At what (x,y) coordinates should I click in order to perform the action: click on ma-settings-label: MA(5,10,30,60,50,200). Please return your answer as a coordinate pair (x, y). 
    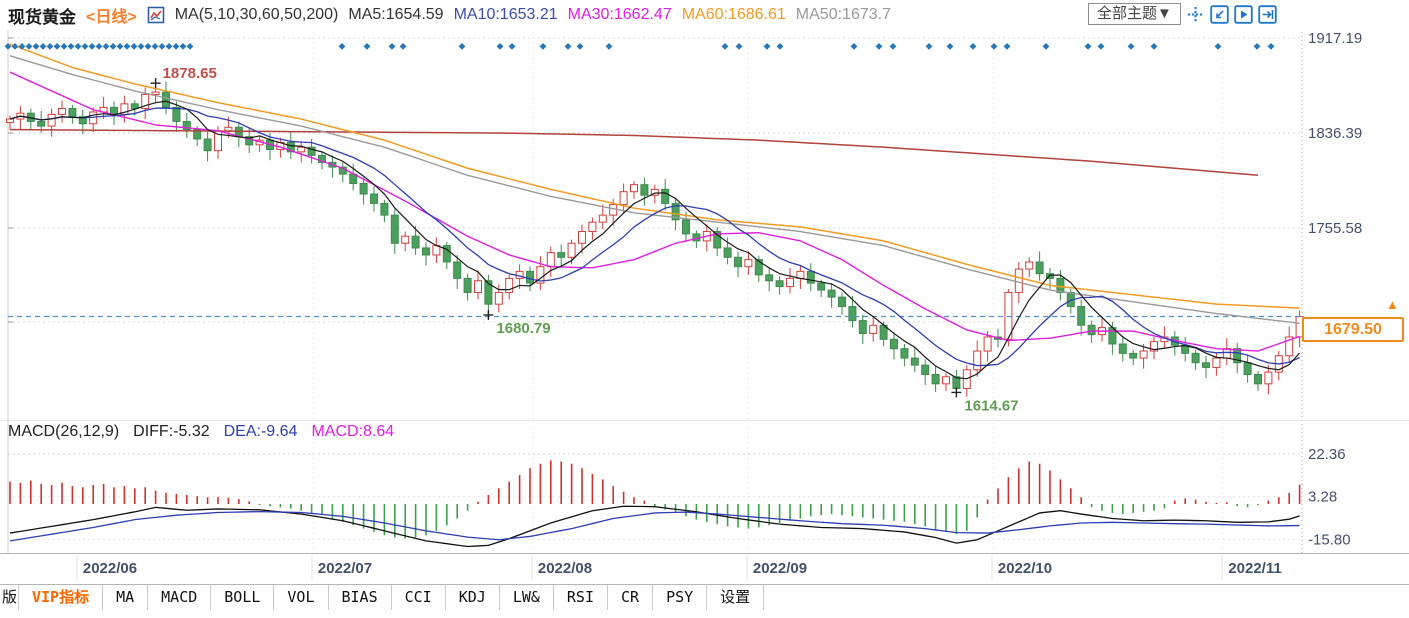
    Looking at the image, I should click on (256, 14).